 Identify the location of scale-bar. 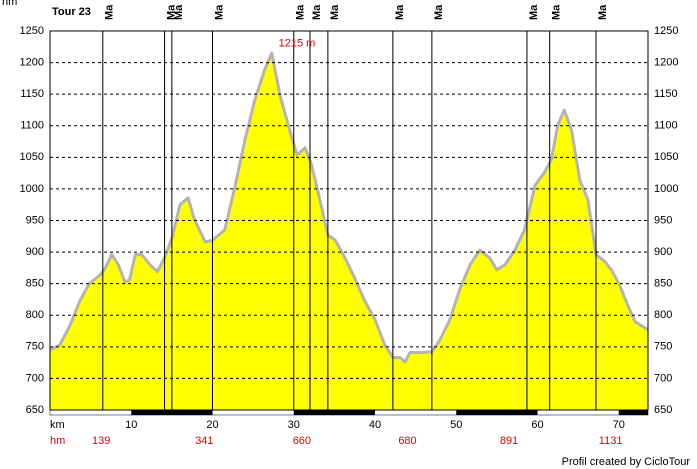
(349, 412).